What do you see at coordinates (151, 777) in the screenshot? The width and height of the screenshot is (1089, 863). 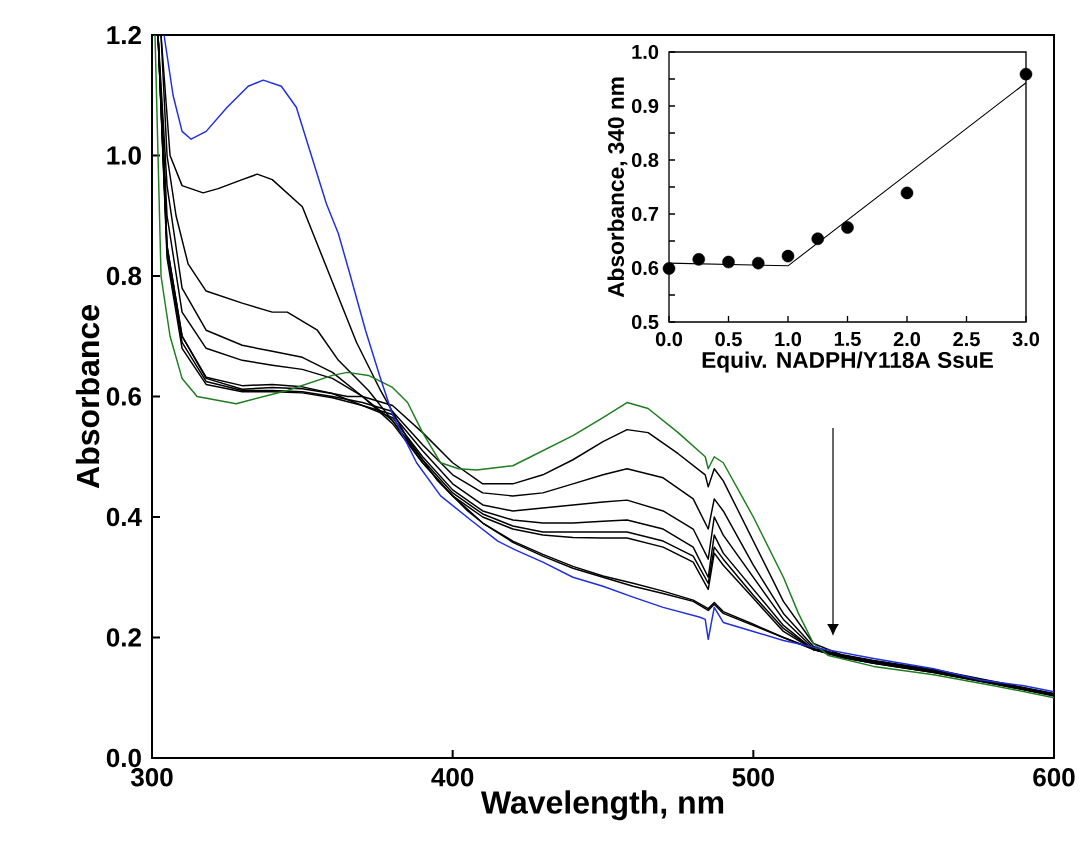 I see `x-tick-label: 300` at bounding box center [151, 777].